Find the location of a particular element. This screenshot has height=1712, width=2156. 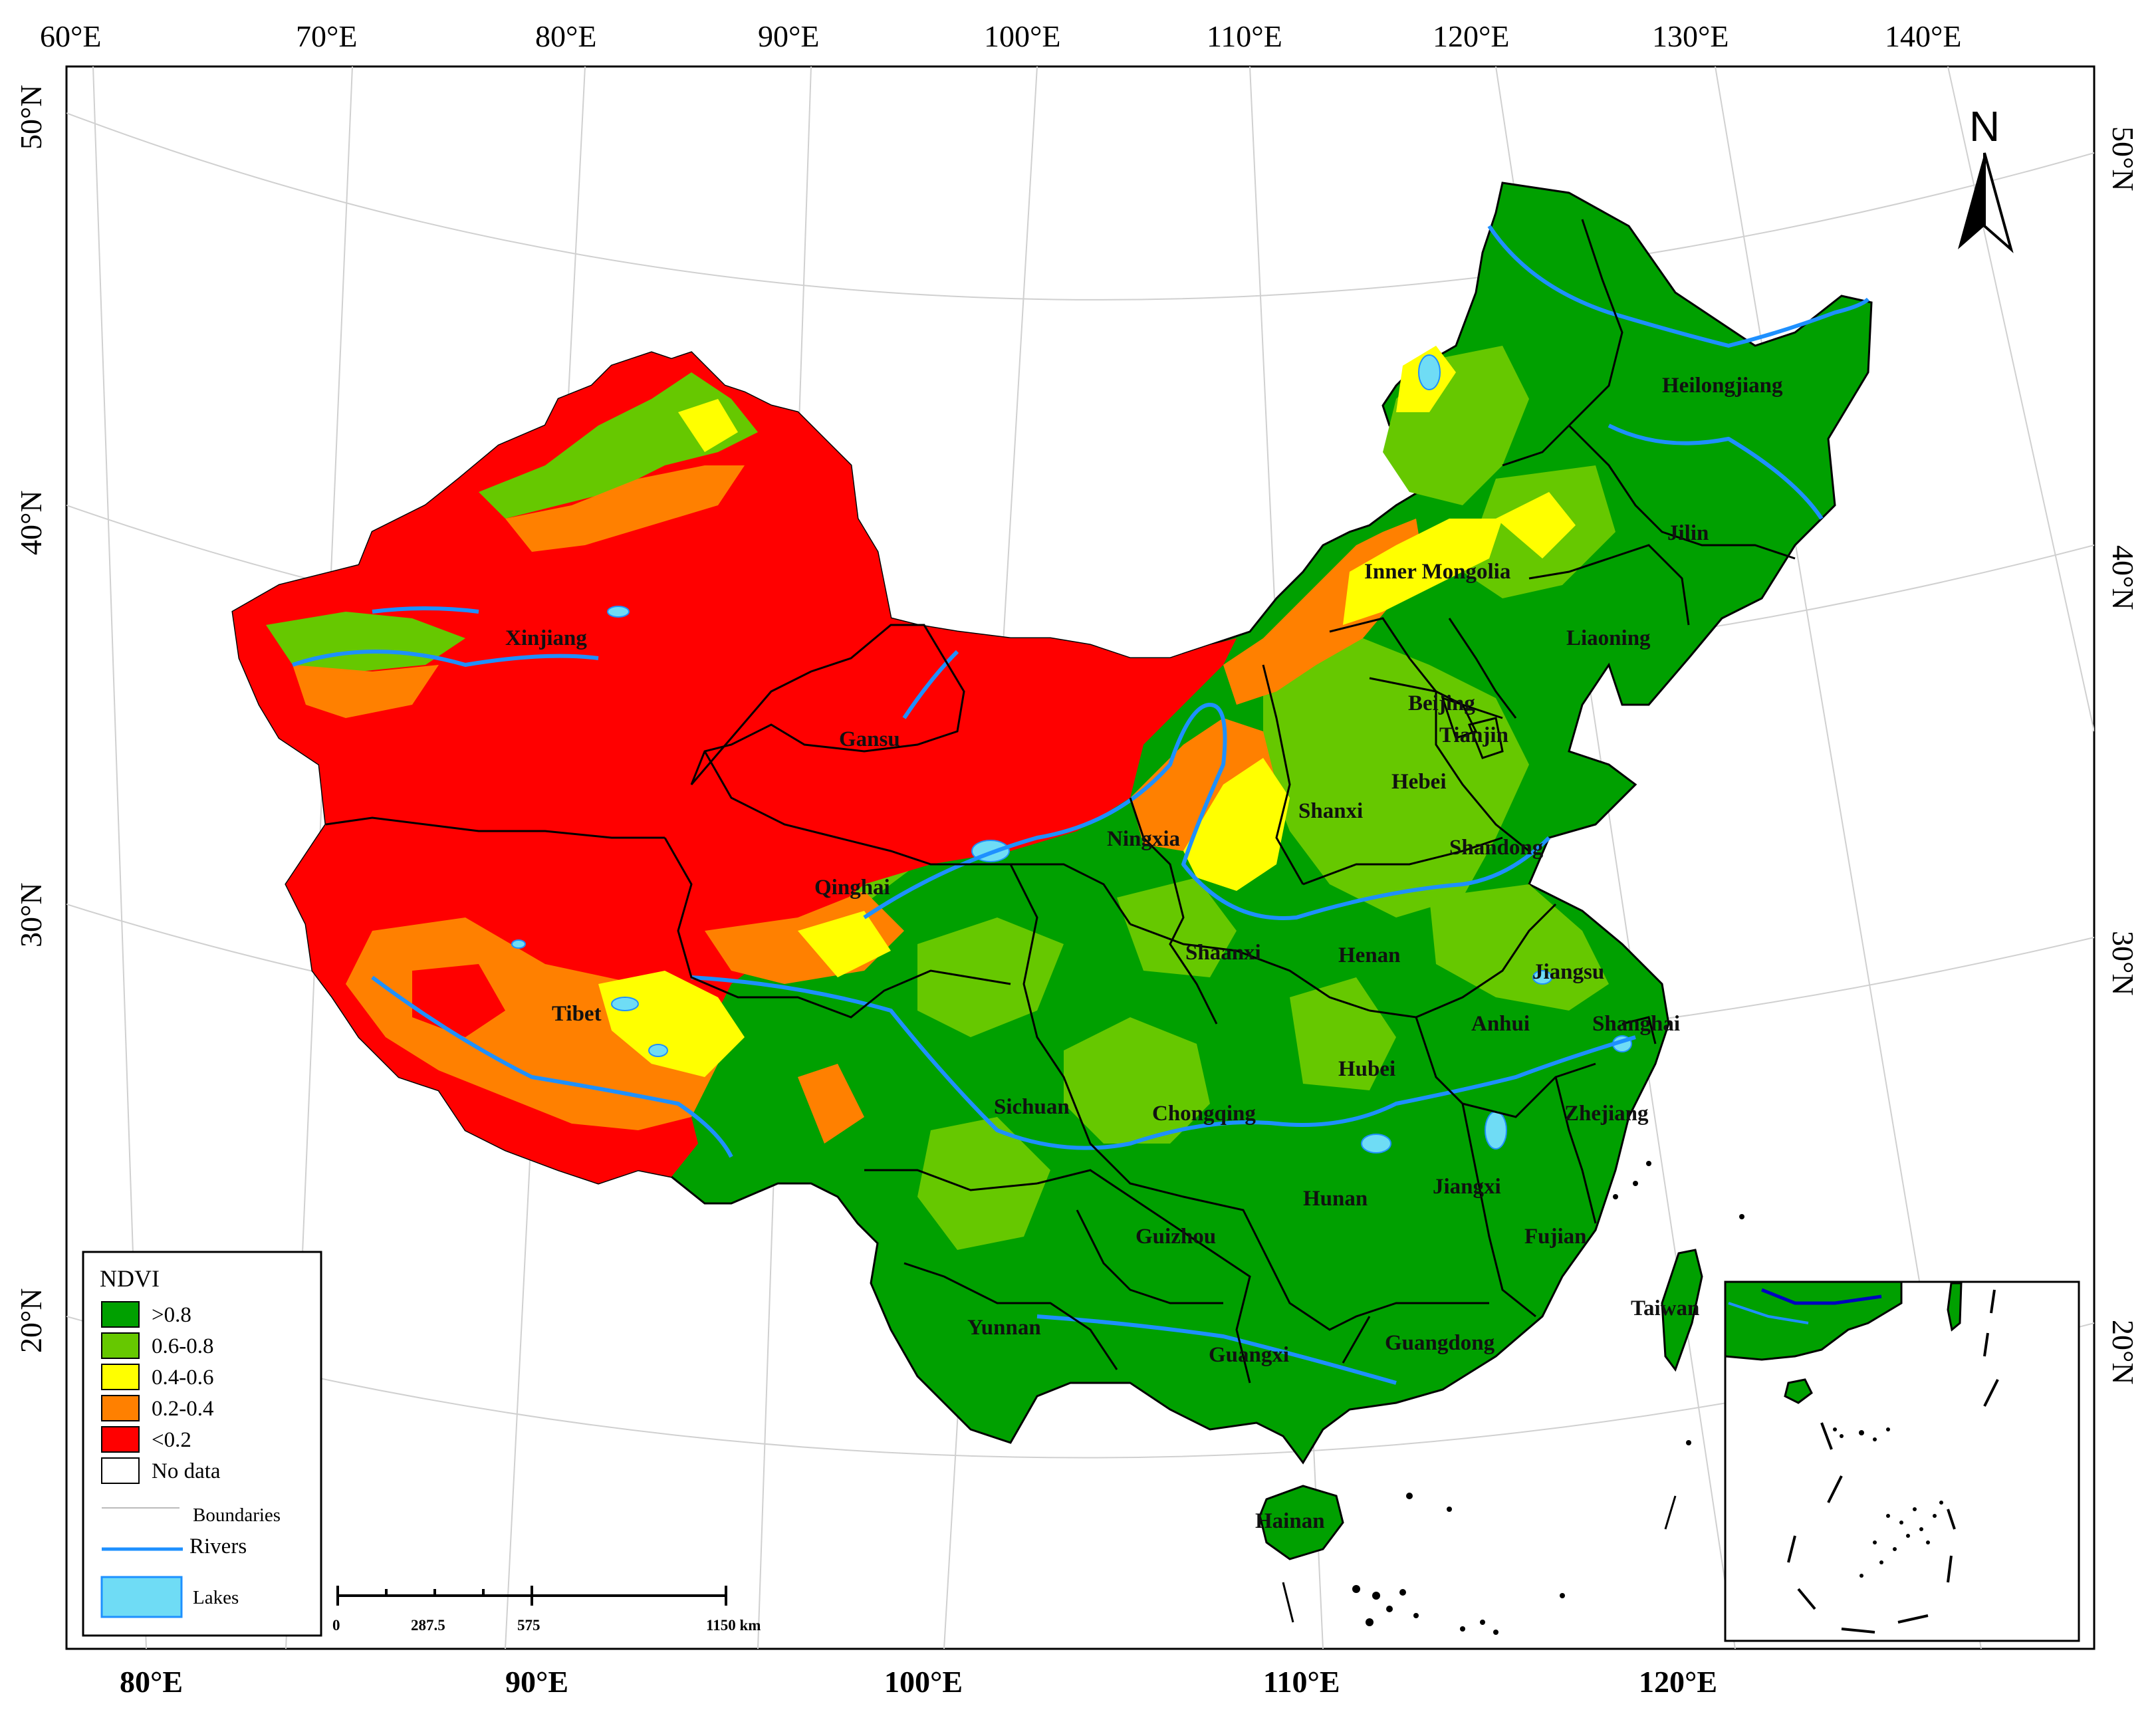

tick-top-90e: 90°E is located at coordinates (789, 36).